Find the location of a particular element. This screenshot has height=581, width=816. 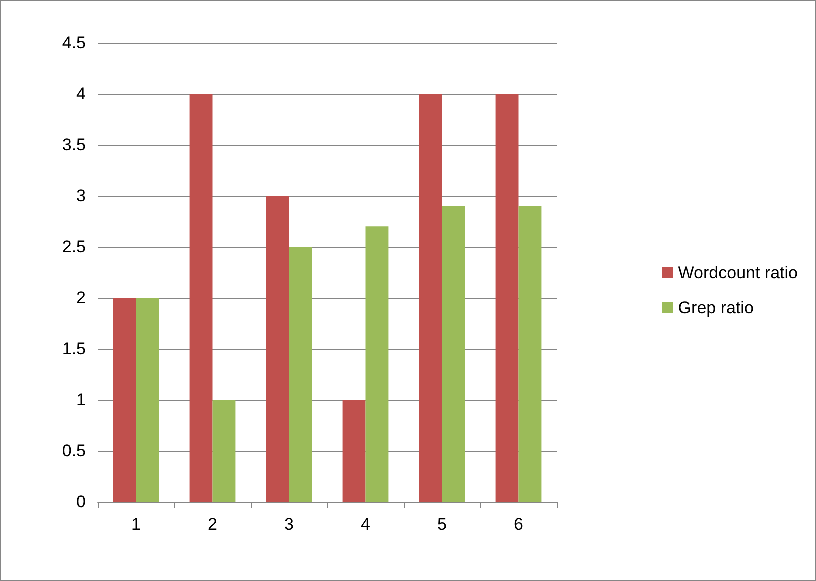

x-tick-label: 2 is located at coordinates (213, 524).